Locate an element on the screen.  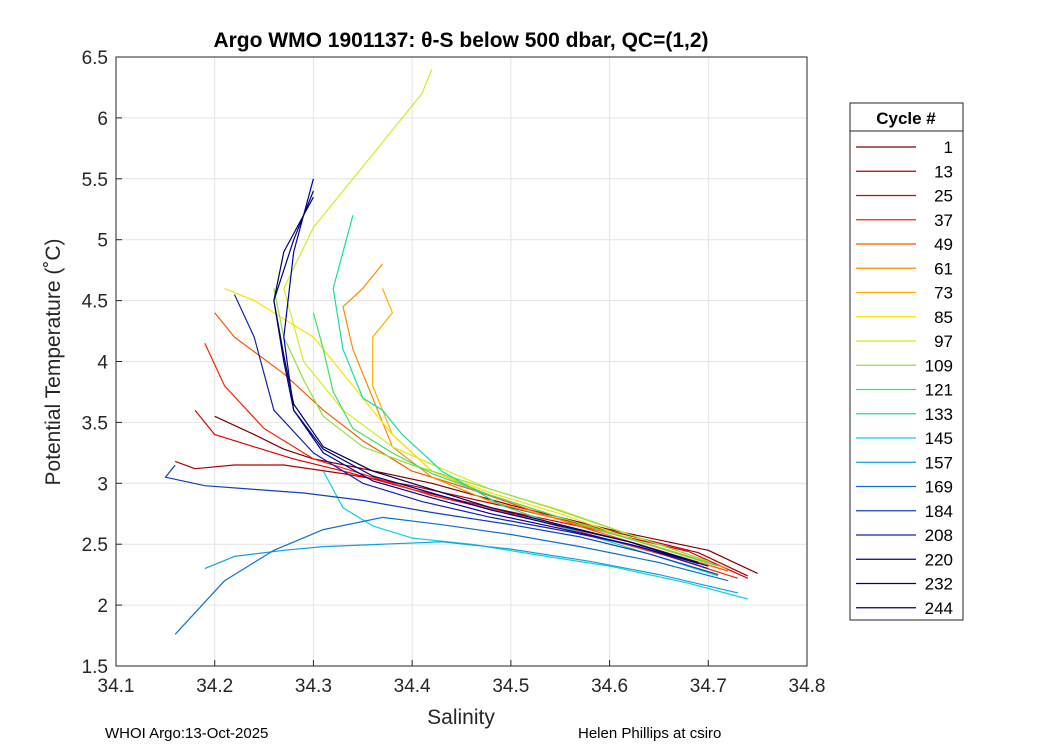
footer-credit: Helen Phillips at csiro is located at coordinates (650, 733).